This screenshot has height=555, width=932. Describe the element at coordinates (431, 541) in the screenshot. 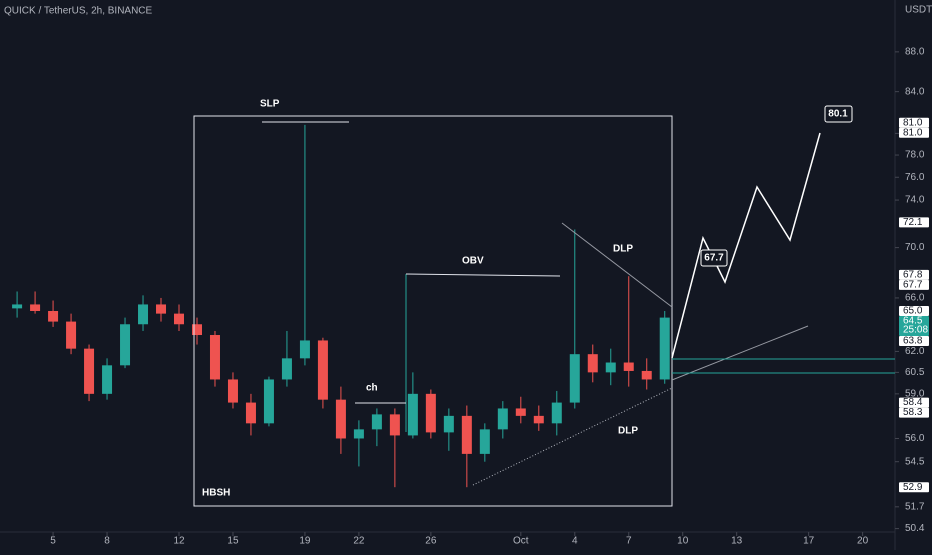

I see `x-tick-label: 26` at that location.